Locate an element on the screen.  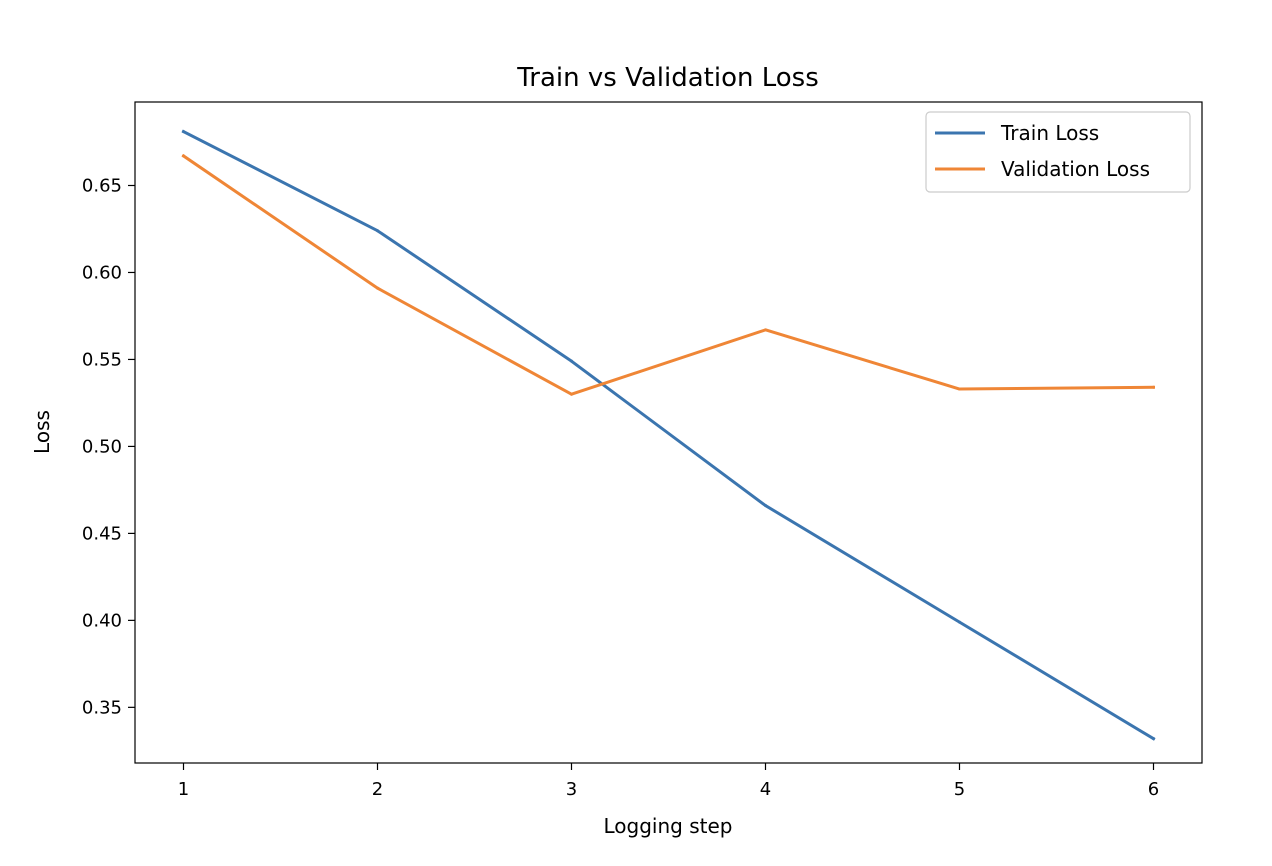
legend-label: Validation Loss is located at coordinates (1075, 169).